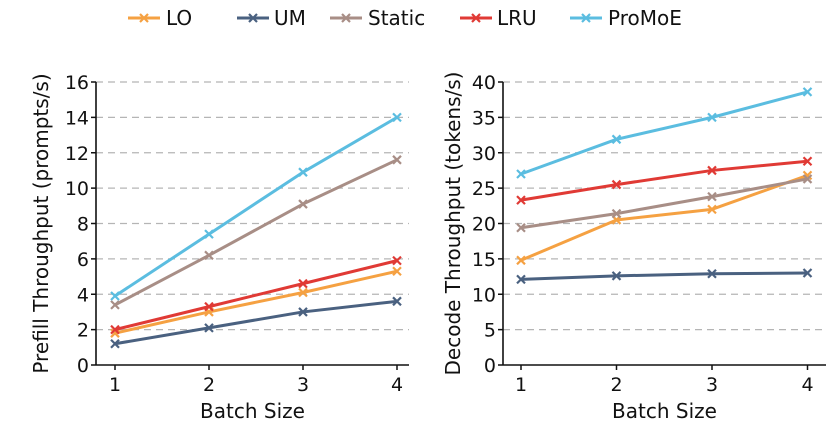  Describe the element at coordinates (490, 331) in the screenshot. I see `y-tick-label: 5` at that location.